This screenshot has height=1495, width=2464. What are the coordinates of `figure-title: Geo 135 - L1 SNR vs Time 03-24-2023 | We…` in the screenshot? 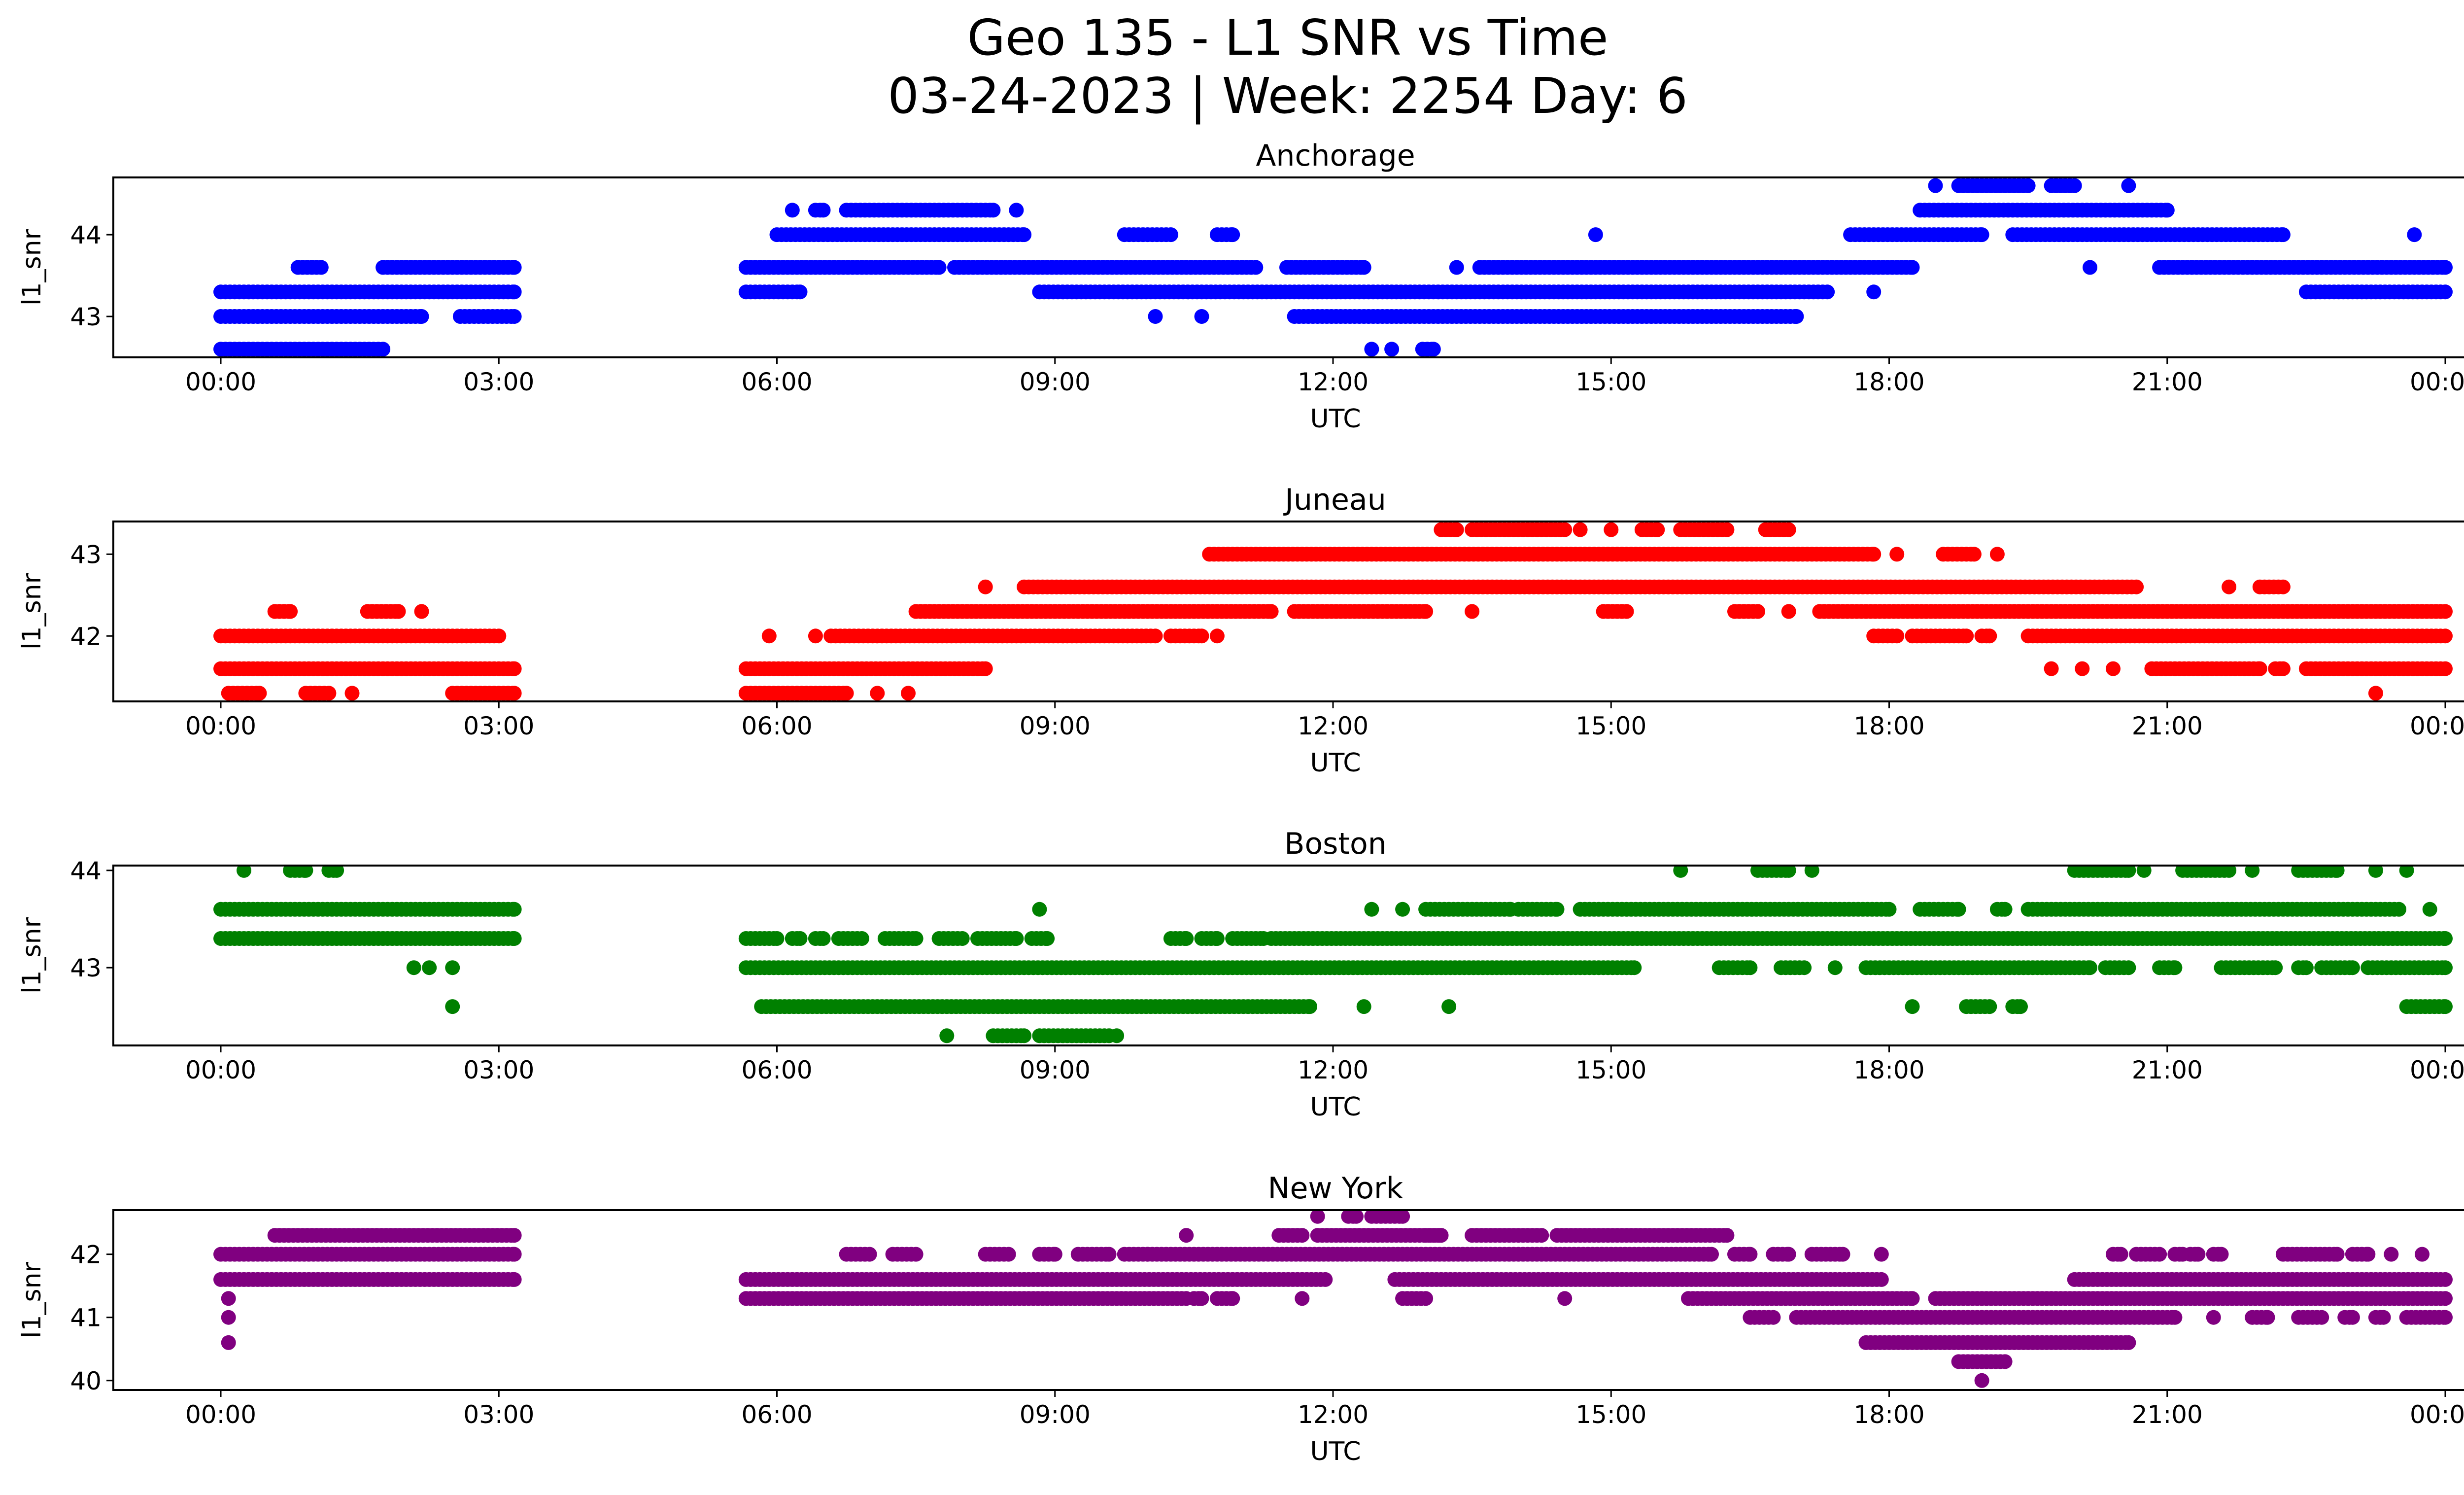 It's located at (1232, 67).